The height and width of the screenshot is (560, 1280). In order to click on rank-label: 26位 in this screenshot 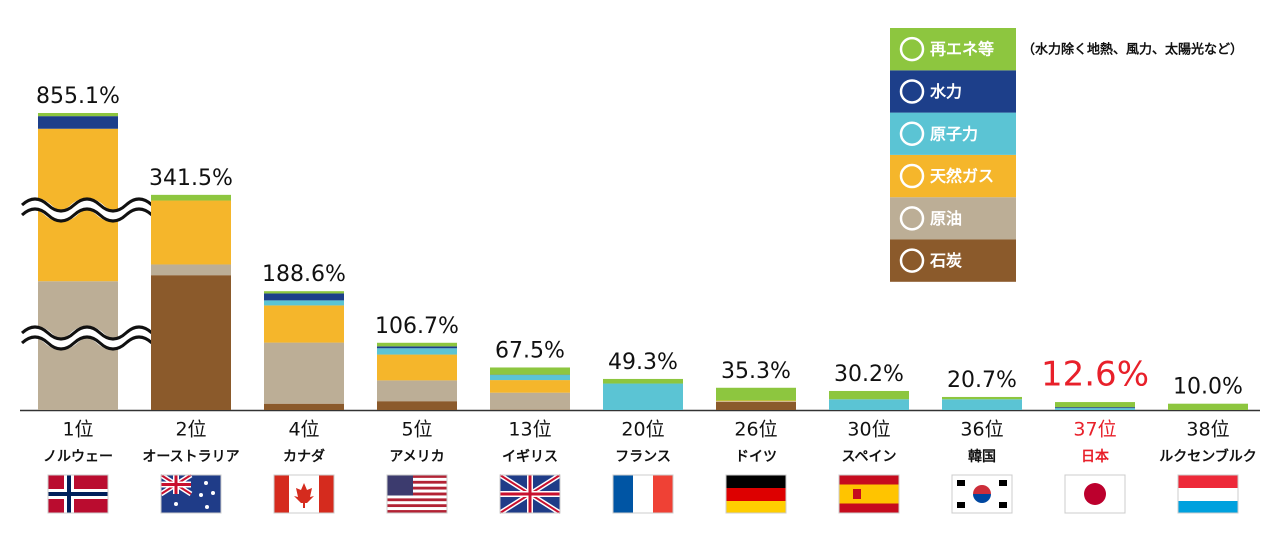, I will do `click(755, 430)`.